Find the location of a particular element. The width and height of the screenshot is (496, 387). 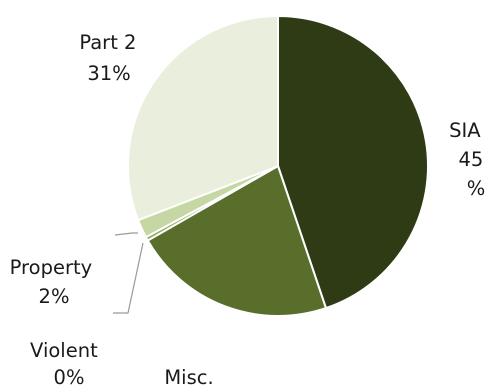

slice-label-sia-line3: % is located at coordinates (476, 188).